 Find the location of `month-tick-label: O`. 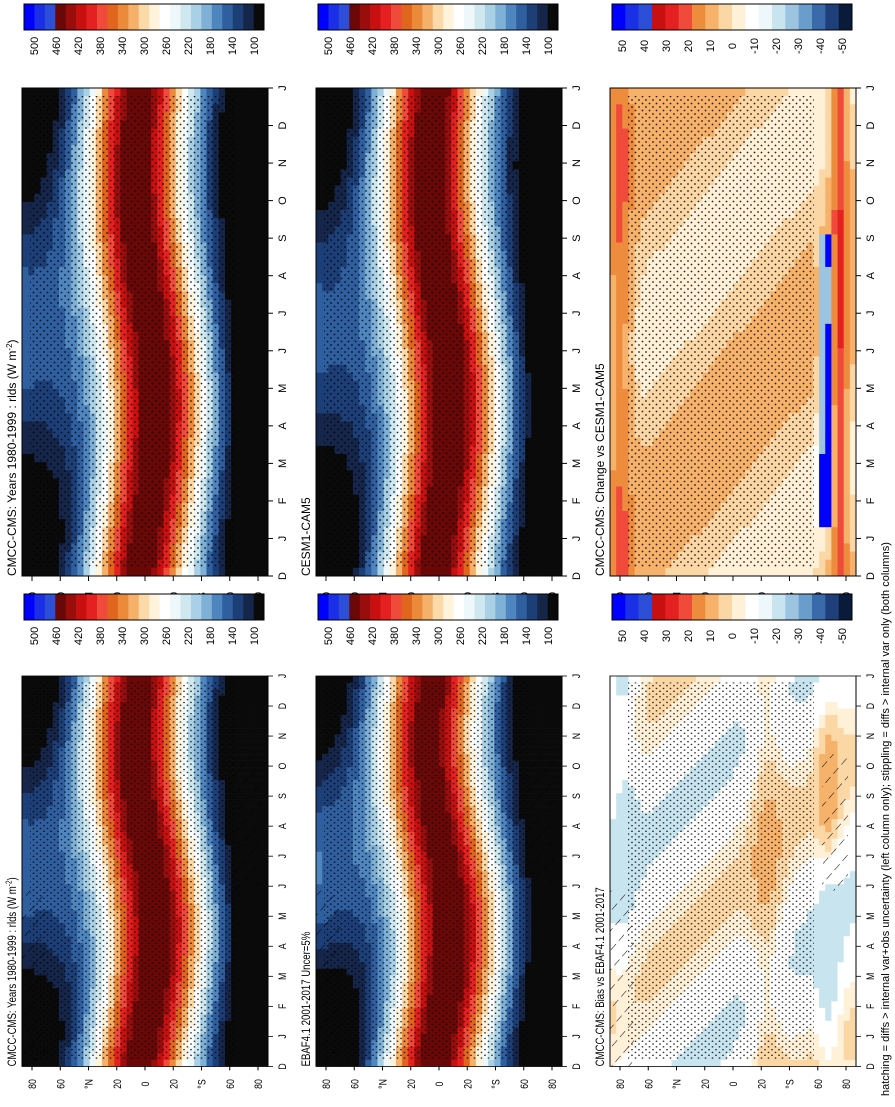

month-tick-label: O is located at coordinates (577, 765).